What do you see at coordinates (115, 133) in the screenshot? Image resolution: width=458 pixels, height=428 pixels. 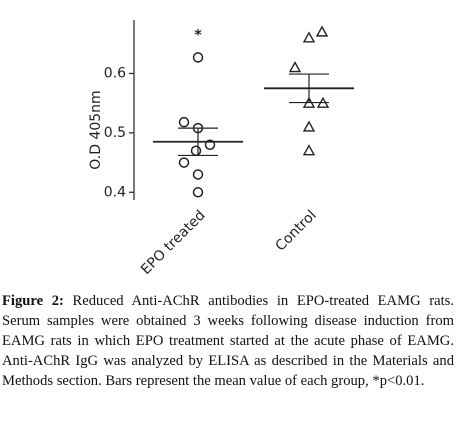 I see `y-tick-label: 0.5` at bounding box center [115, 133].